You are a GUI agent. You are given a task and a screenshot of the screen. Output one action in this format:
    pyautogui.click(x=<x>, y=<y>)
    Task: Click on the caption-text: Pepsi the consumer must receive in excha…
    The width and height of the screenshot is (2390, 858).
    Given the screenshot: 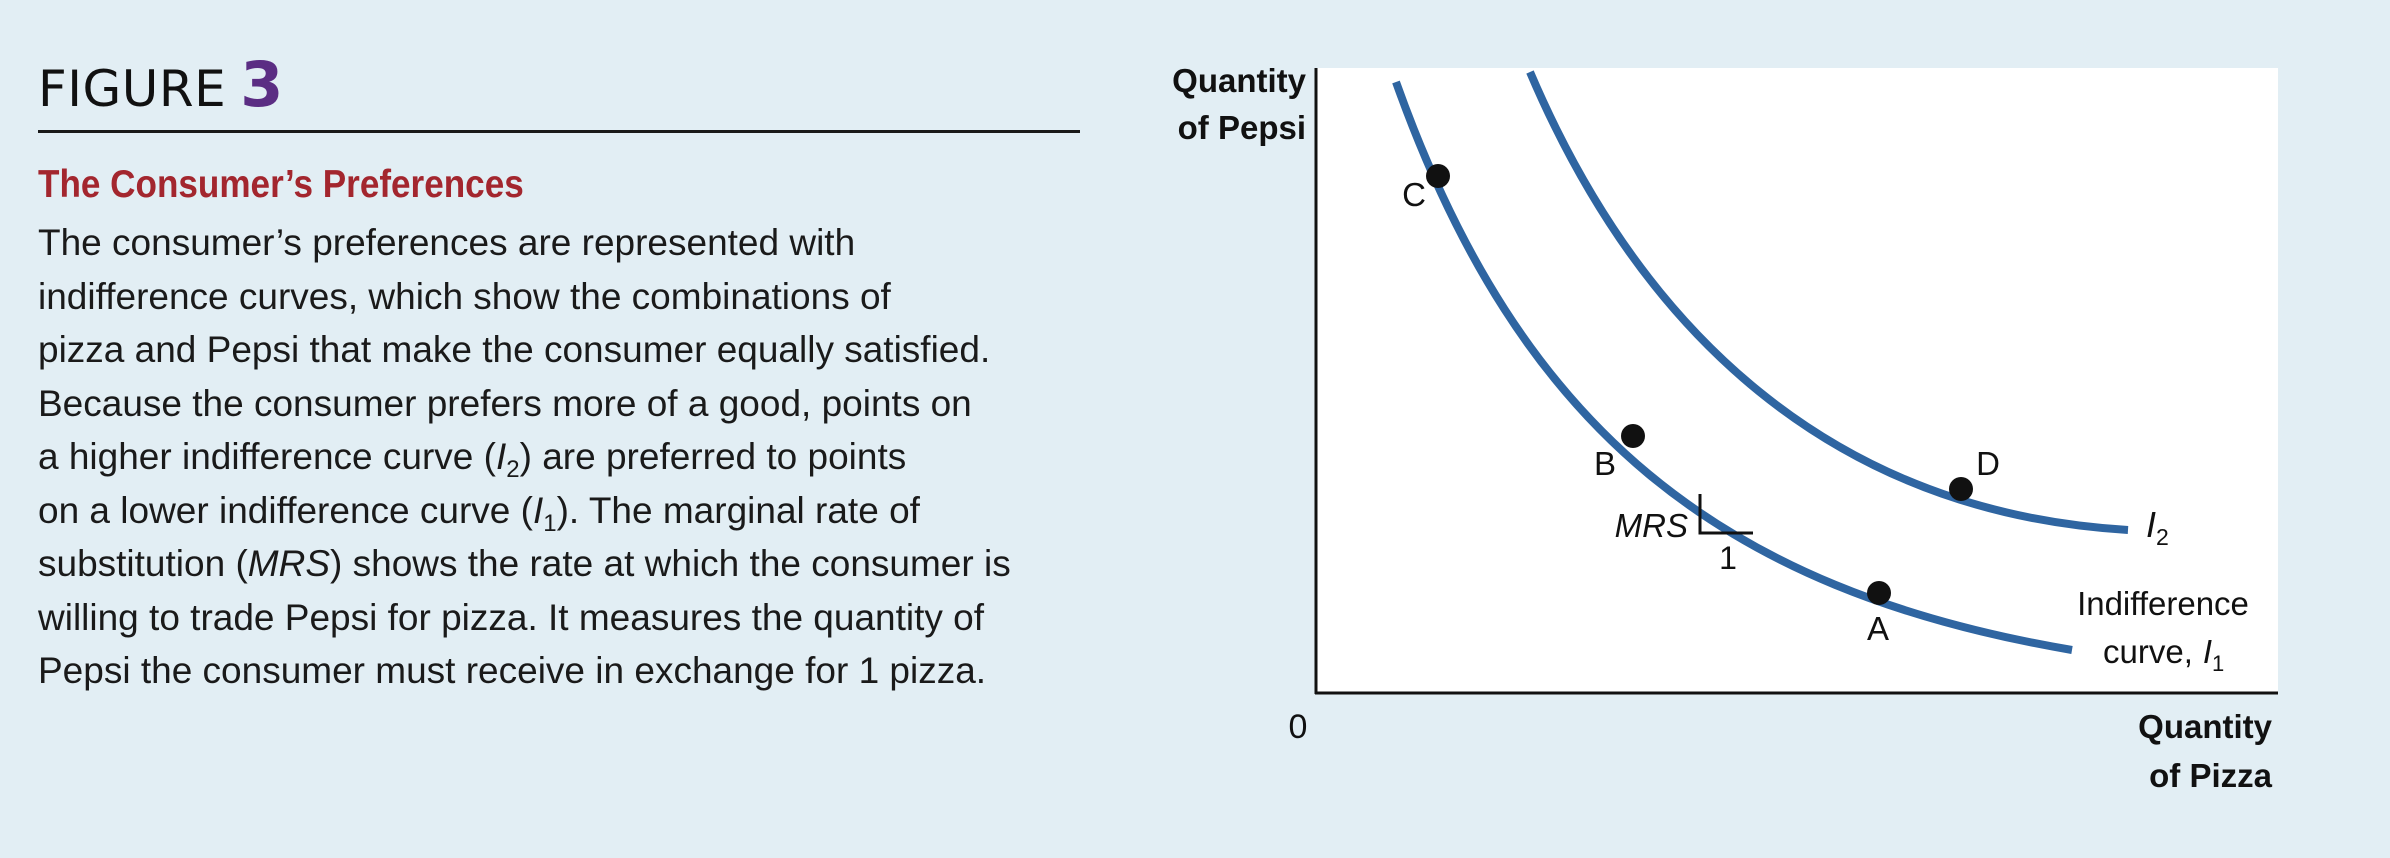 What is the action you would take?
    pyautogui.click(x=512, y=670)
    